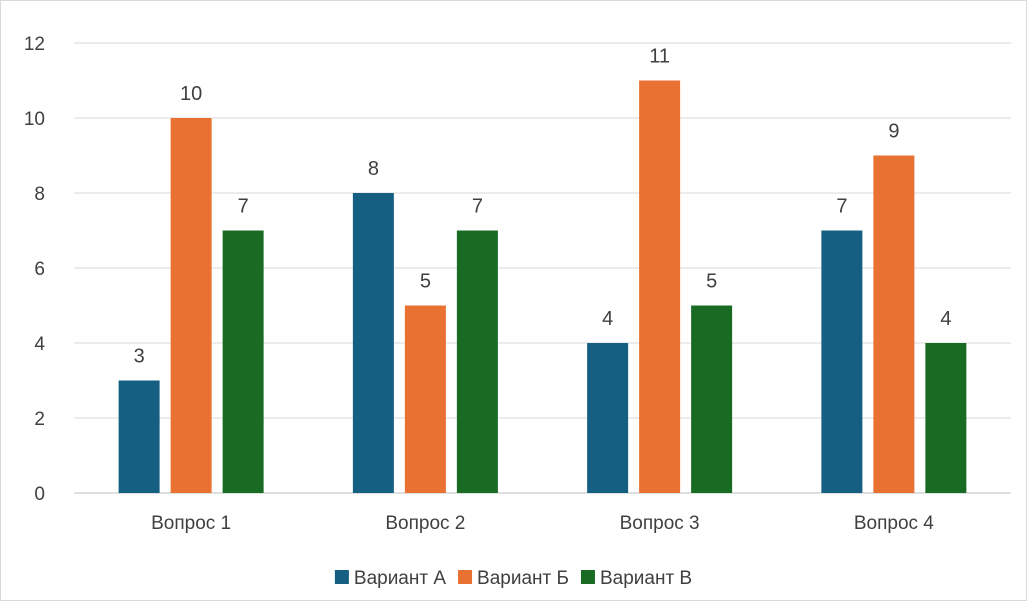  What do you see at coordinates (660, 523) in the screenshot?
I see `x-tick-label: Вопрос 3` at bounding box center [660, 523].